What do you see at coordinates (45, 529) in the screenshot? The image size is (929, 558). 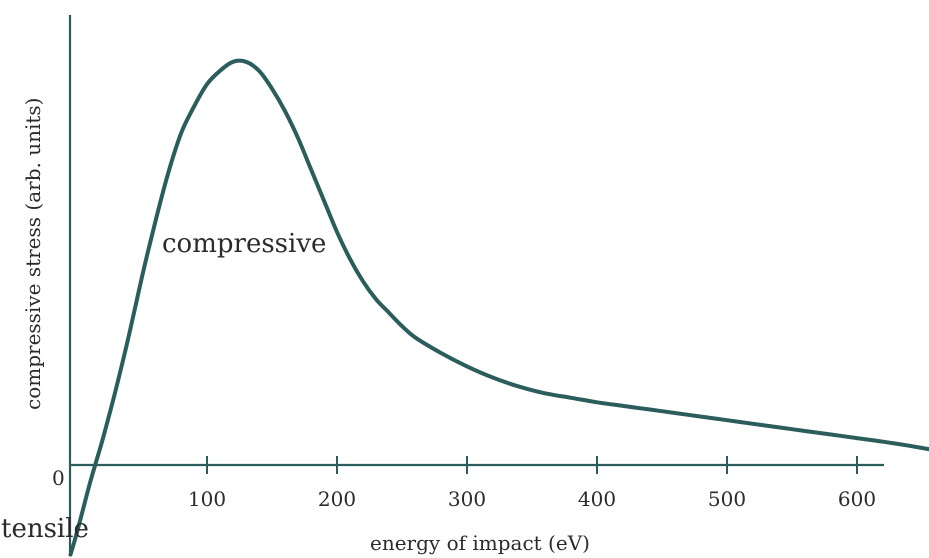 I see `annotation-tensile: tensile` at bounding box center [45, 529].